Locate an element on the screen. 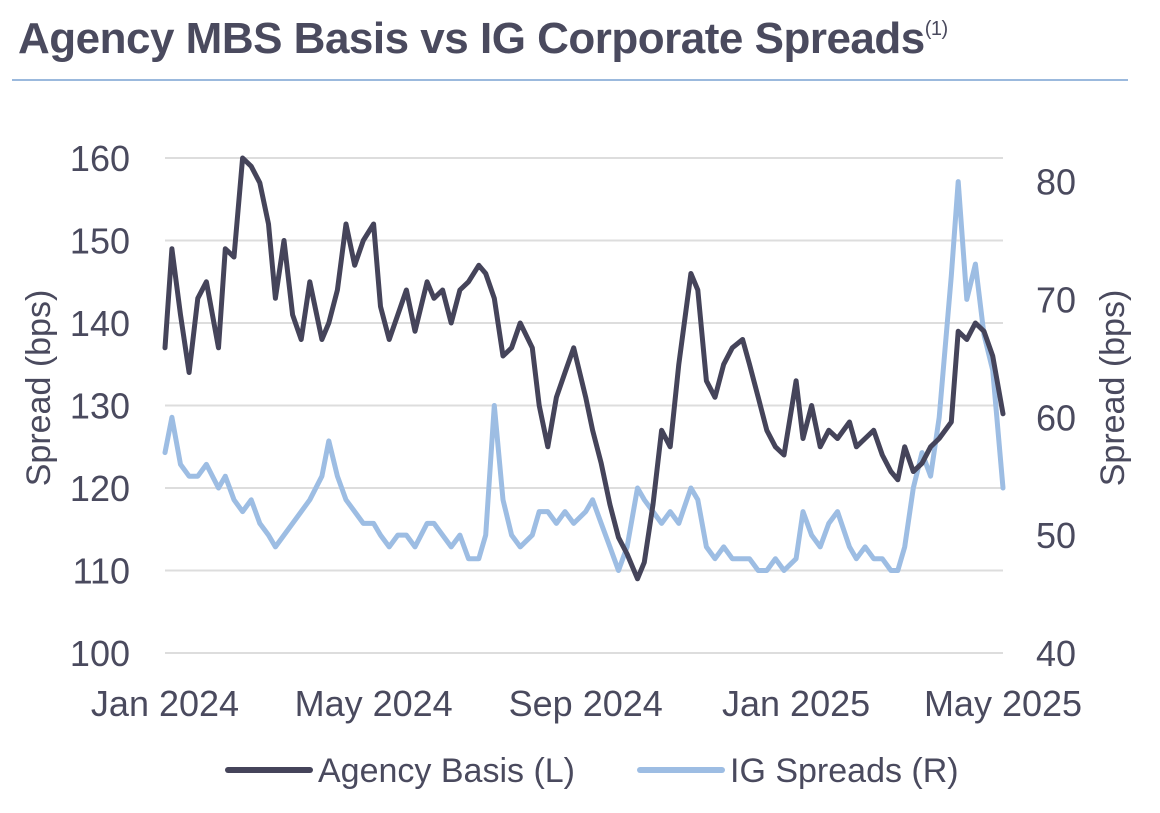 The height and width of the screenshot is (813, 1160). x-tick-label: Jan 2025 is located at coordinates (796, 703).